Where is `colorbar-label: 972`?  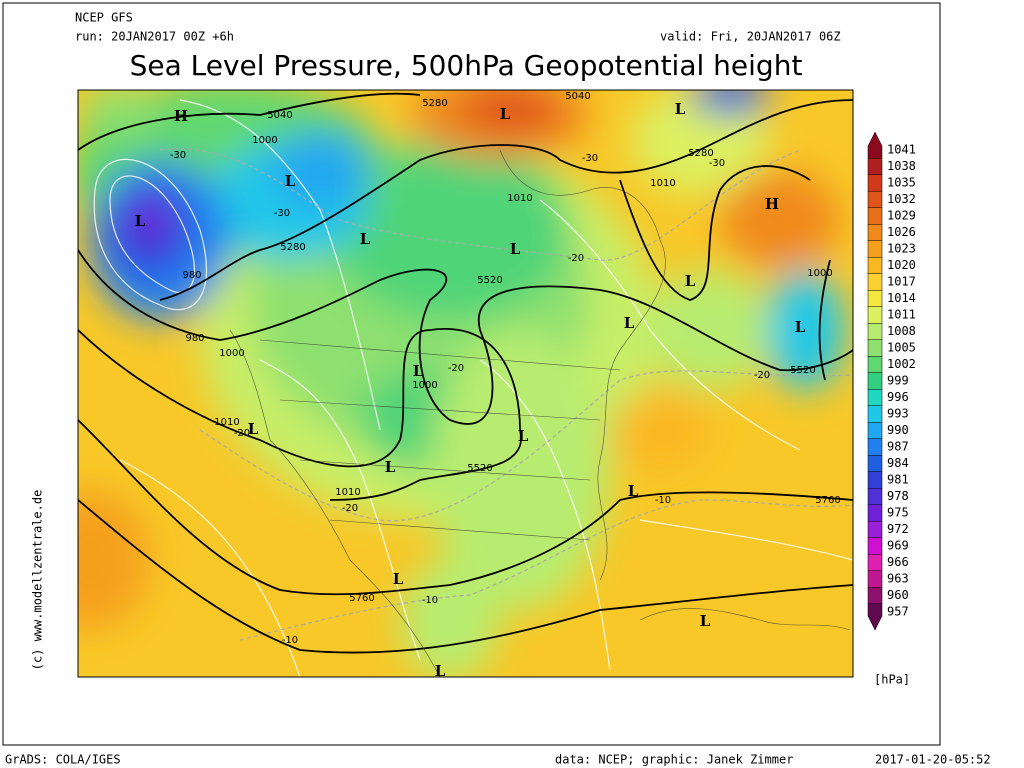
colorbar-label: 972 is located at coordinates (898, 529).